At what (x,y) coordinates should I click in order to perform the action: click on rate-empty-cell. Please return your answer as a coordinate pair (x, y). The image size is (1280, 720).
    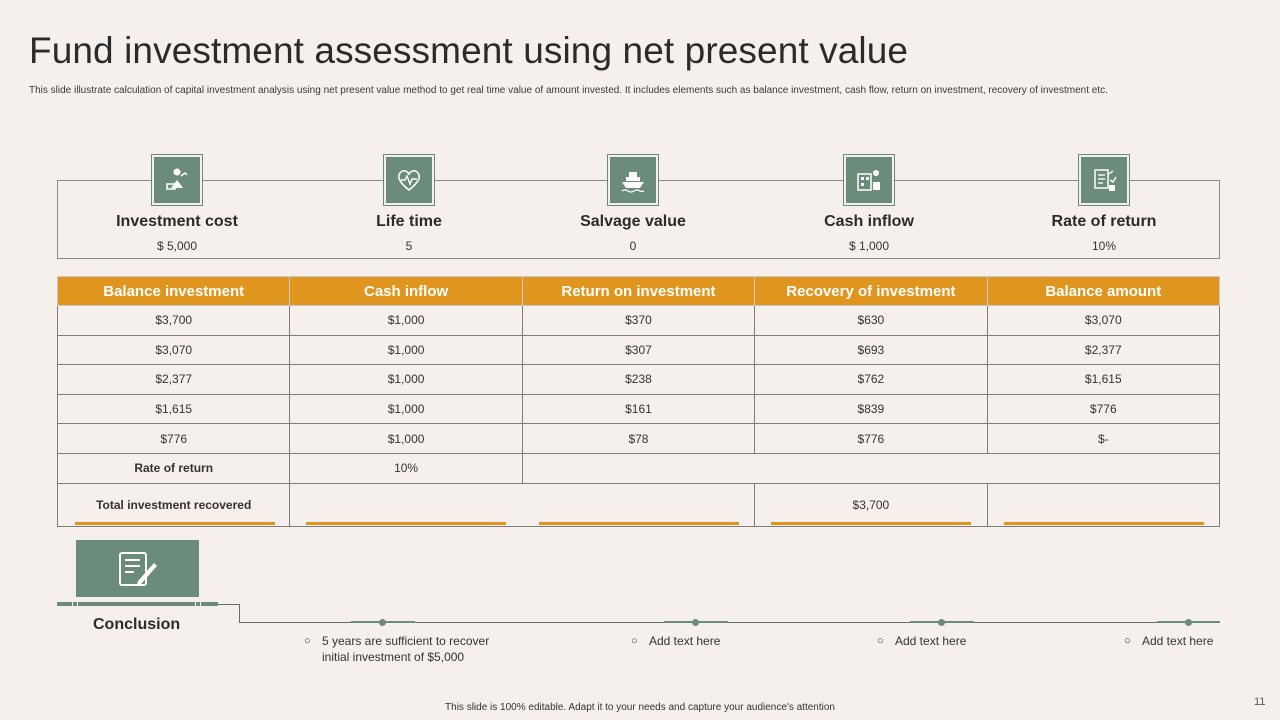
    Looking at the image, I should click on (871, 468).